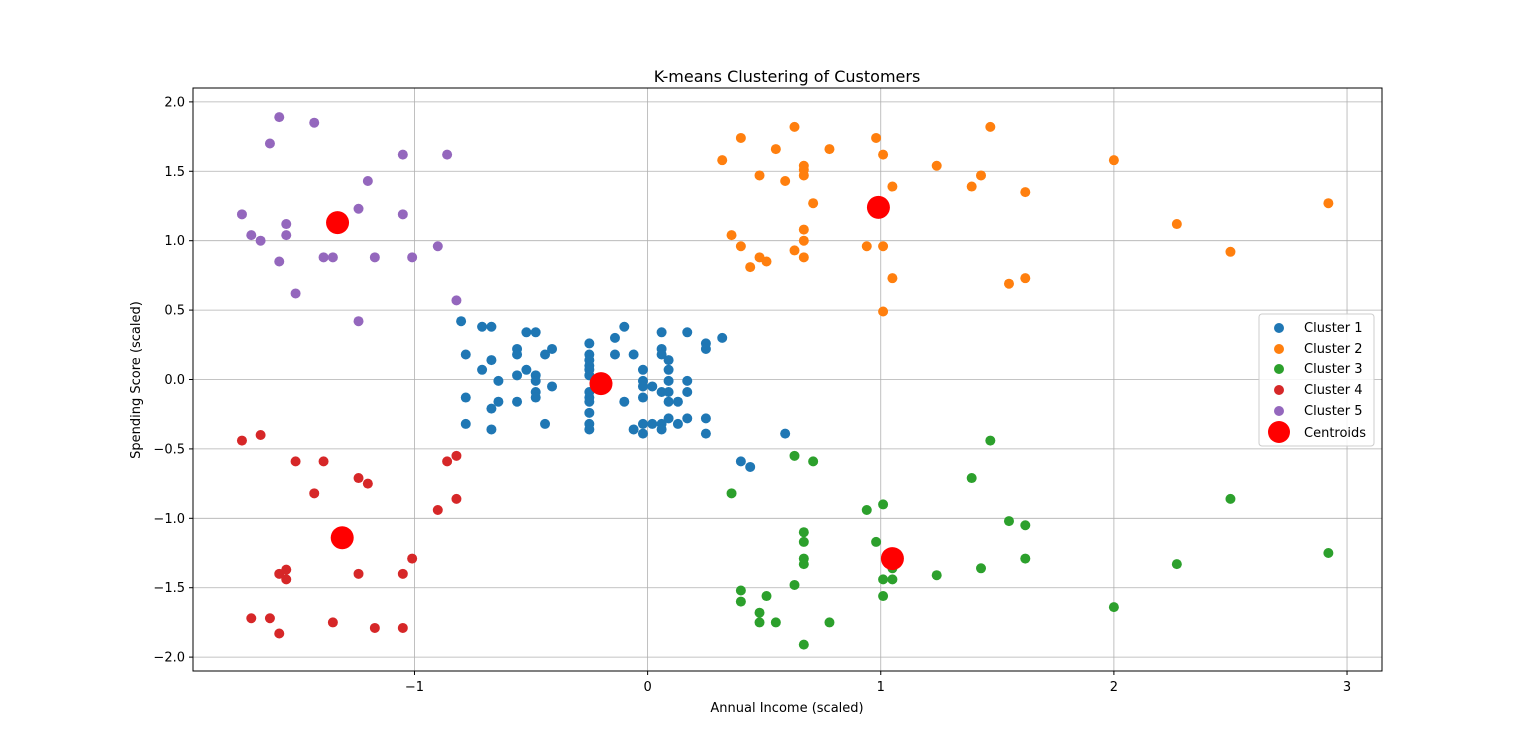  I want to click on legend-label-cluster-1: Cluster 1, so click(1333, 328).